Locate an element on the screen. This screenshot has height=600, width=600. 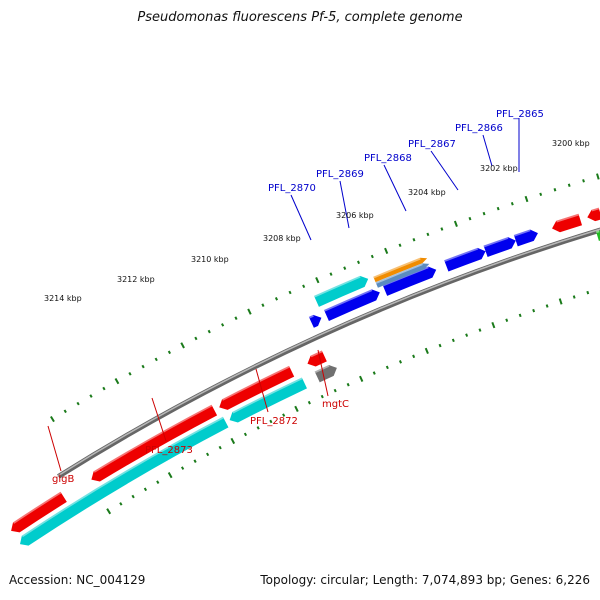
tick-label-3208: 3208 kbp is located at coordinates (282, 238).